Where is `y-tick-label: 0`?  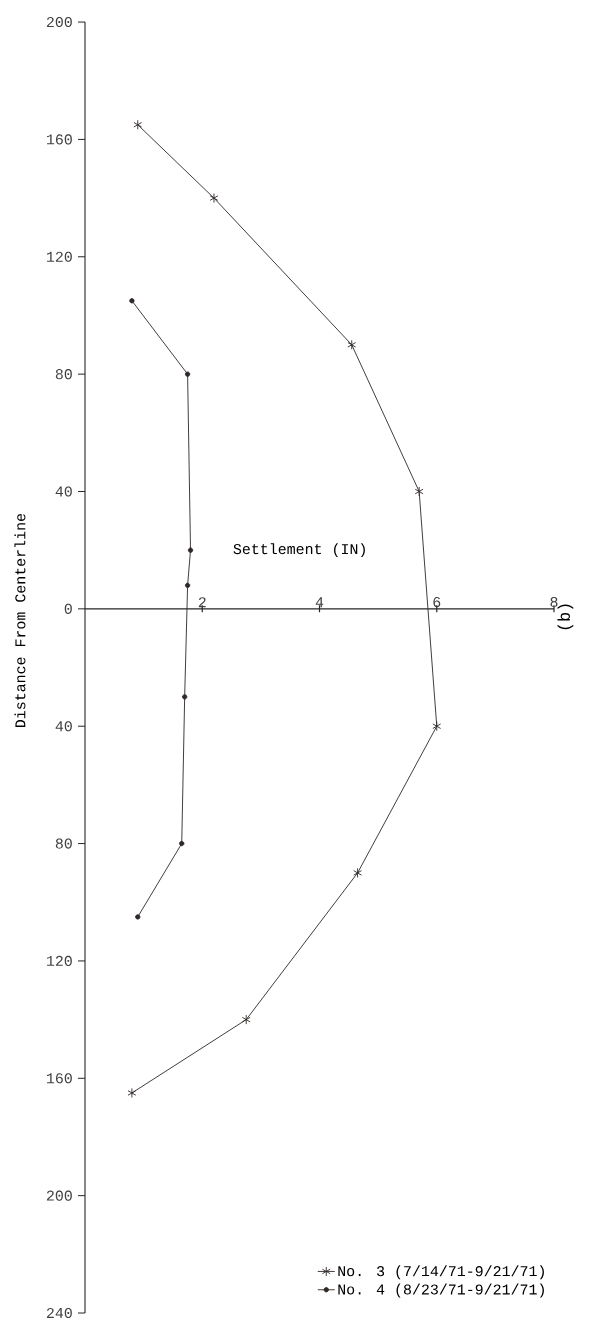
y-tick-label: 0 is located at coordinates (68, 608).